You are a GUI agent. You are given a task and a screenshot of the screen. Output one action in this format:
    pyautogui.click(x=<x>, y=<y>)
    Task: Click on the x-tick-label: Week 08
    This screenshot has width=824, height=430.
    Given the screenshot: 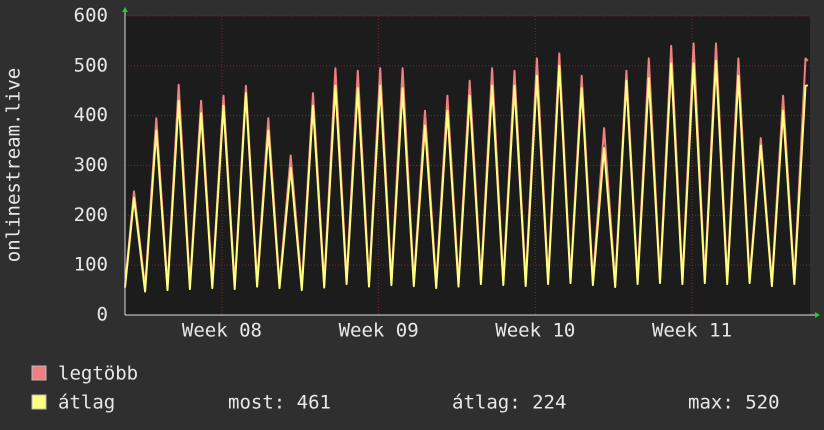 What is the action you would take?
    pyautogui.click(x=222, y=331)
    